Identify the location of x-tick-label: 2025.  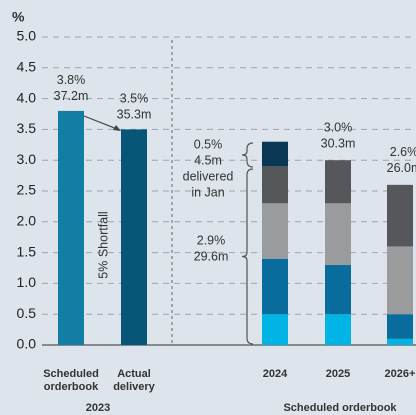
(338, 374).